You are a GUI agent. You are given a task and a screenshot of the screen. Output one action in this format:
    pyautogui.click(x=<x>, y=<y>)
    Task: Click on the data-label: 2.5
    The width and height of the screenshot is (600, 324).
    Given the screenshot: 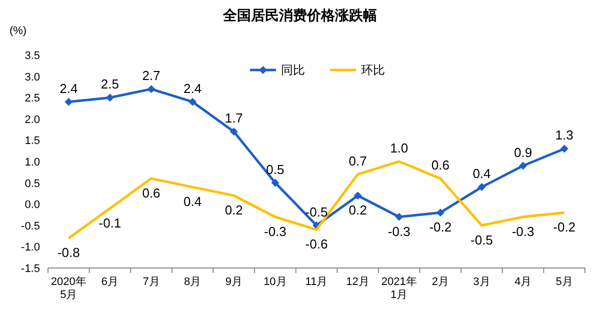 What is the action you would take?
    pyautogui.click(x=109, y=84)
    